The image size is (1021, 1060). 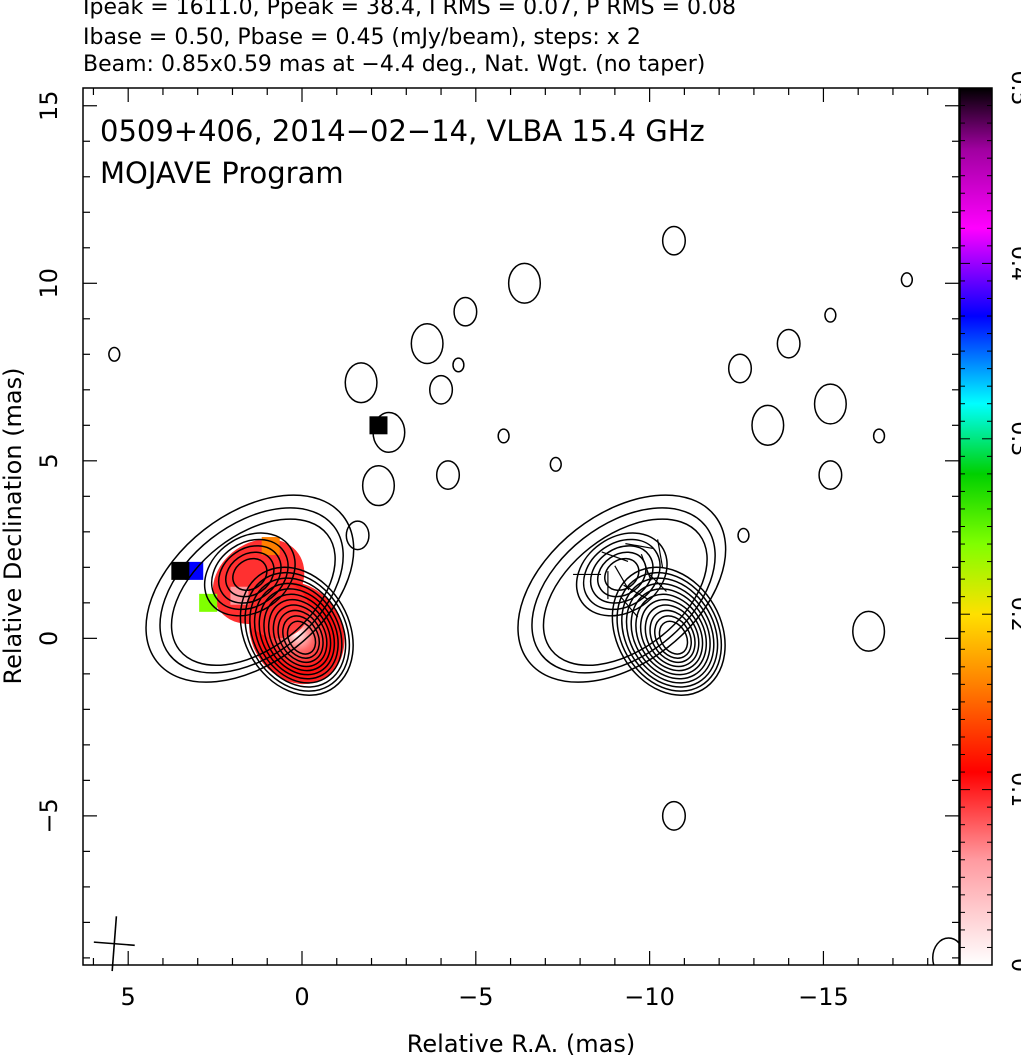 I want to click on x-tick-label: 5, so click(x=128, y=997).